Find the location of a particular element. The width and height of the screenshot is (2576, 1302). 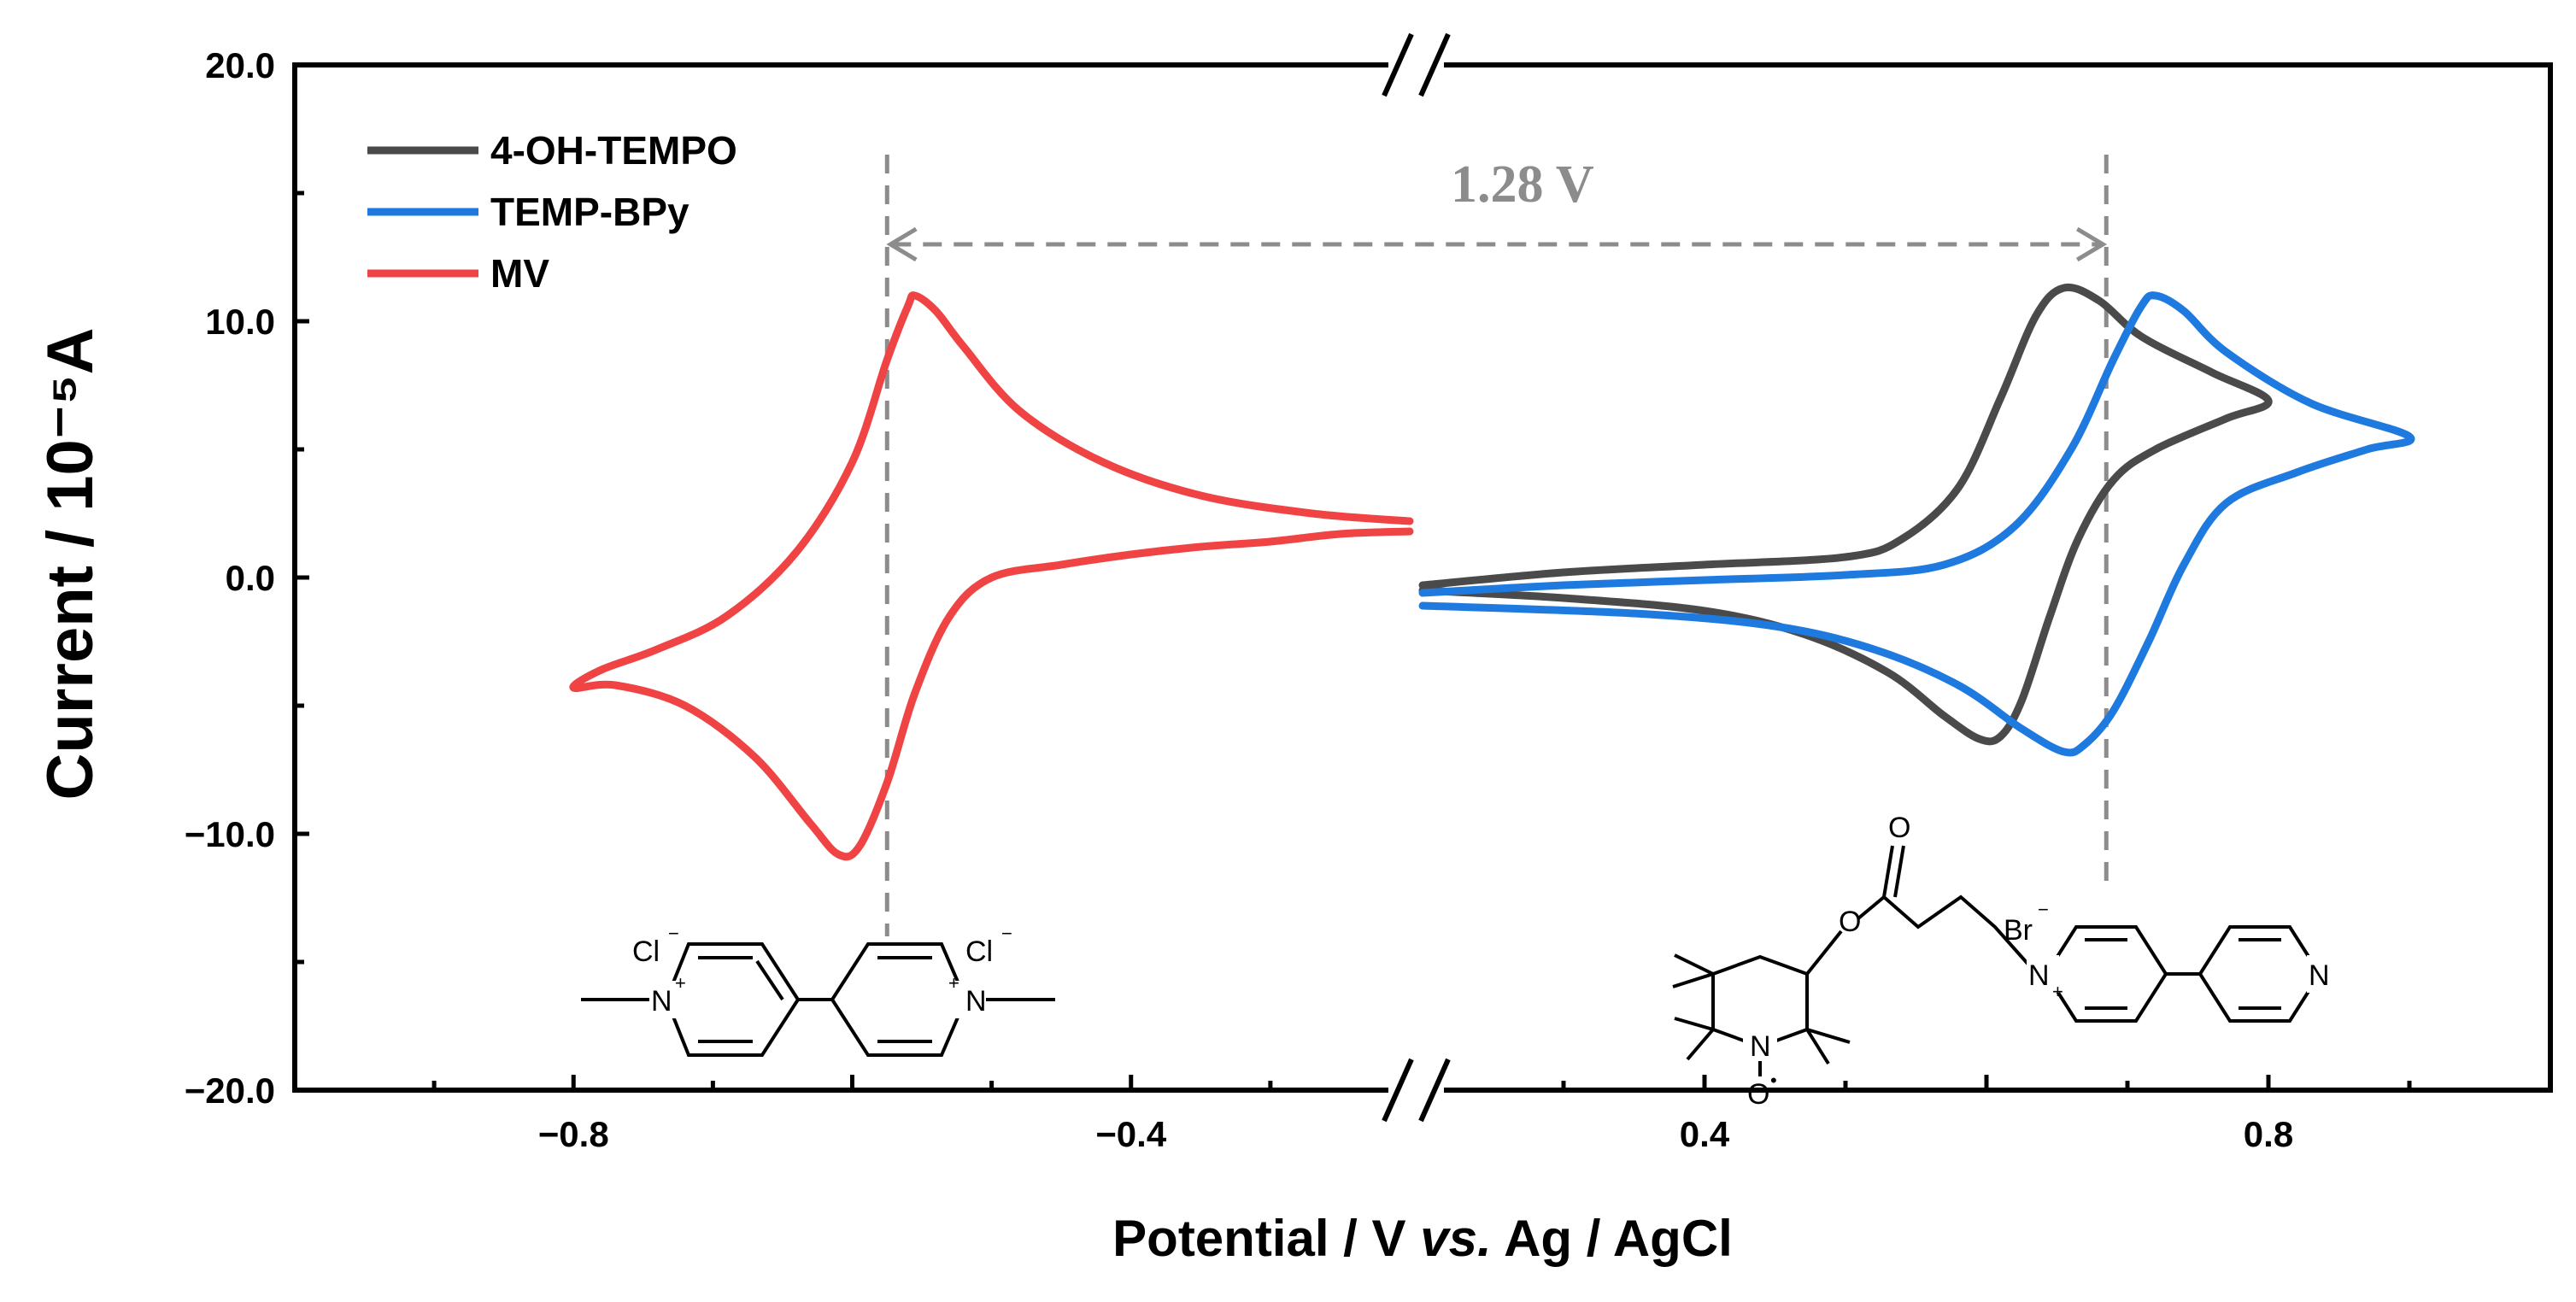

bromide: Br is located at coordinates (2018, 931).